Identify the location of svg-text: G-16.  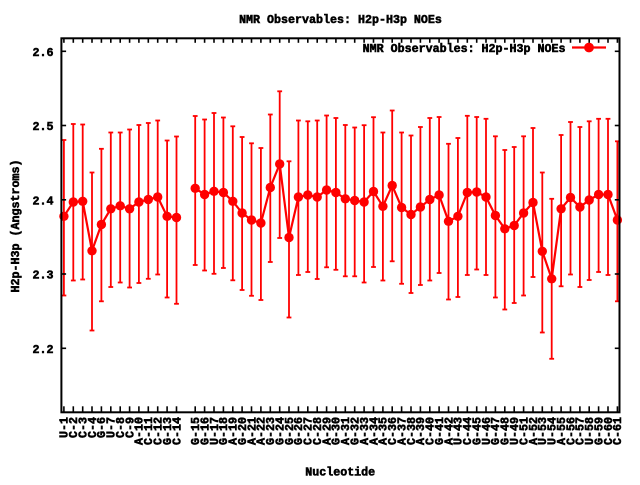
(205, 431).